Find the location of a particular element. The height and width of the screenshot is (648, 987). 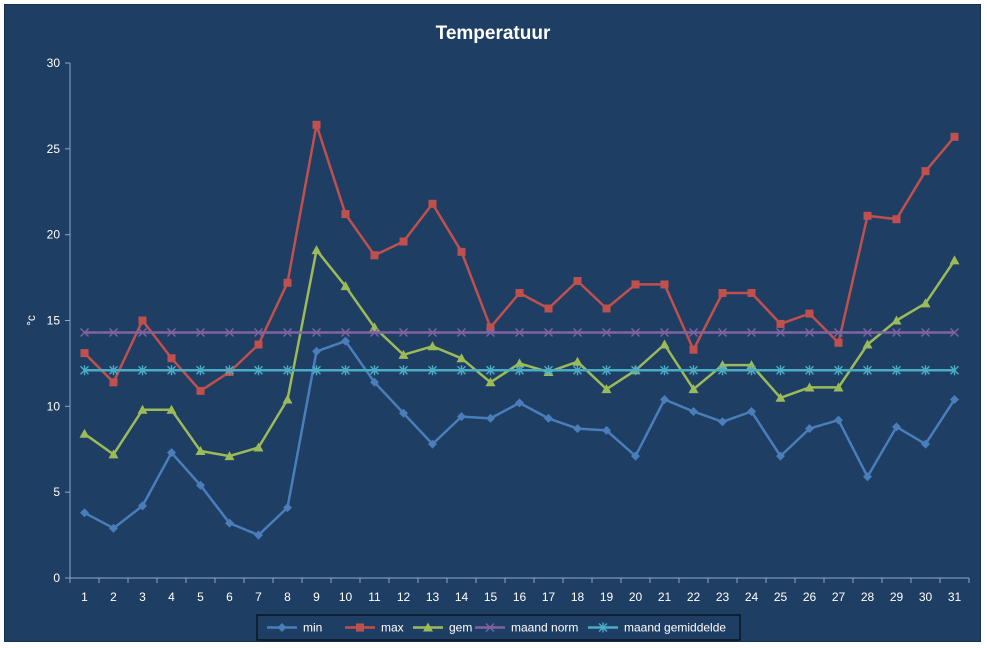

x-tick-label: 22 is located at coordinates (694, 597).